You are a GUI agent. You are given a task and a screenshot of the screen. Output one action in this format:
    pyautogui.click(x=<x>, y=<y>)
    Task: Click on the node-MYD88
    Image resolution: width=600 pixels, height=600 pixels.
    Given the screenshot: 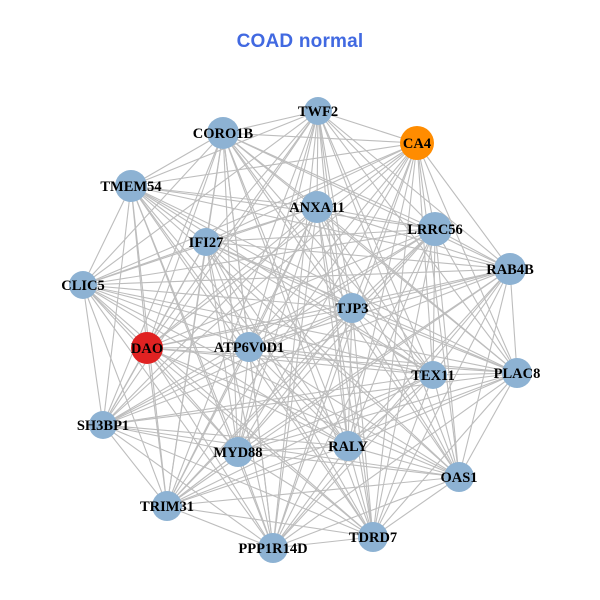 What is the action you would take?
    pyautogui.click(x=238, y=452)
    